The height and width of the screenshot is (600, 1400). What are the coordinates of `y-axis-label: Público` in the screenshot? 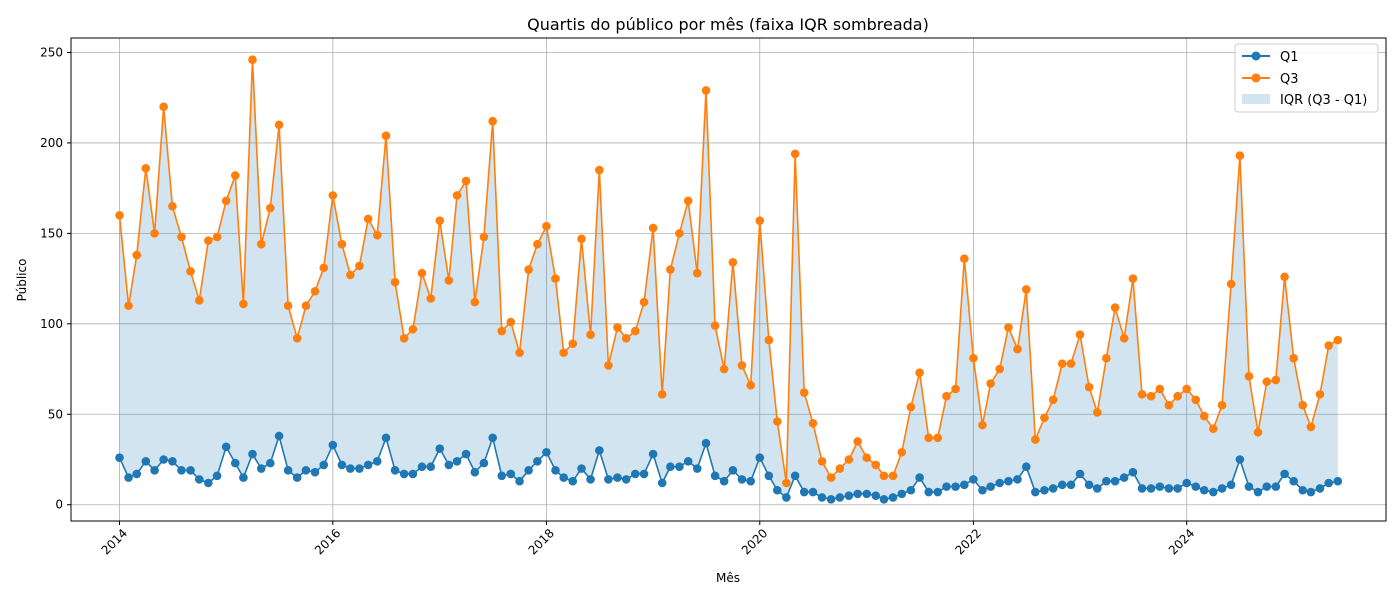 It's located at (22, 280).